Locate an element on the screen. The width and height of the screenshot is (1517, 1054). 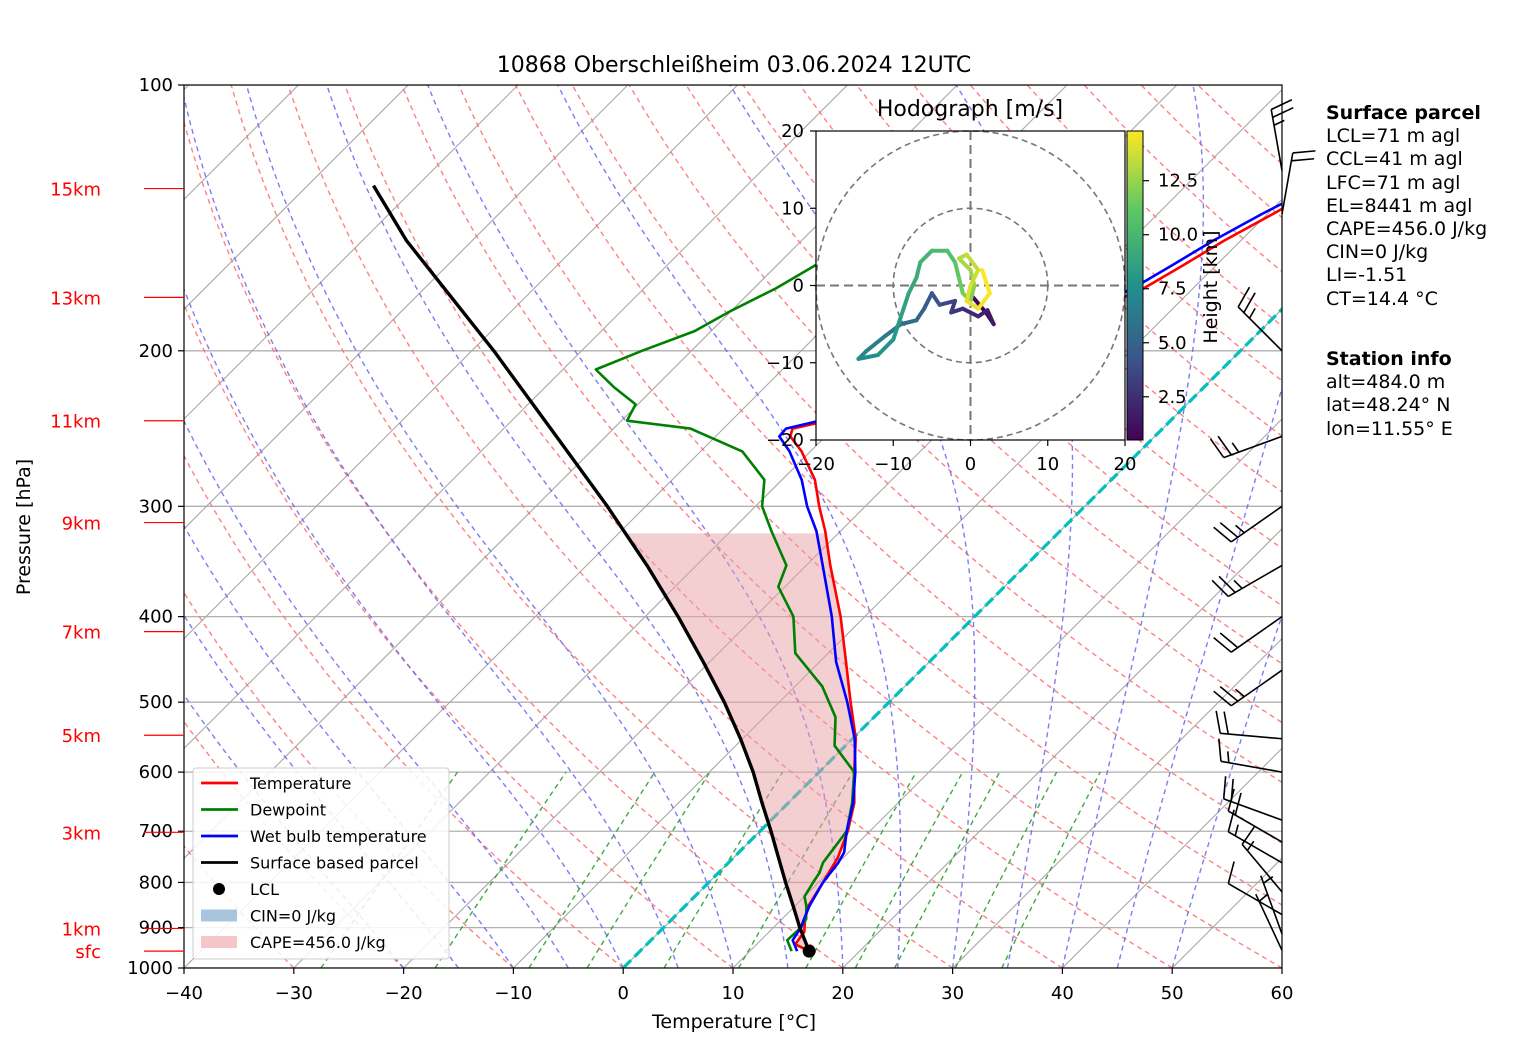
x-tick-label: 50 is located at coordinates (1172, 993).